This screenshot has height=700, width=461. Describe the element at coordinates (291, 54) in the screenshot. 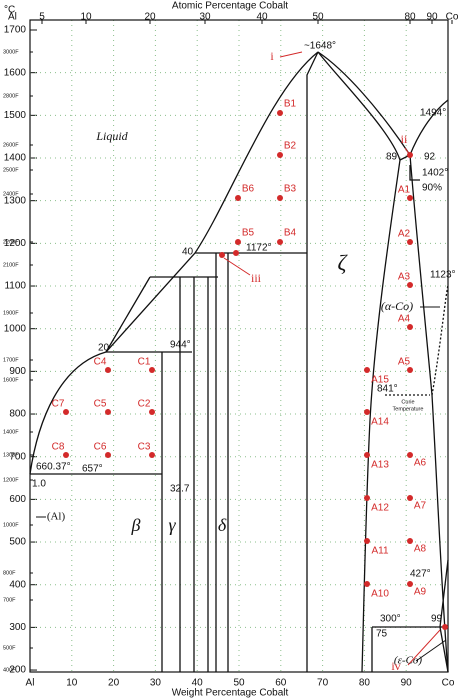

I see `arrow-i` at that location.